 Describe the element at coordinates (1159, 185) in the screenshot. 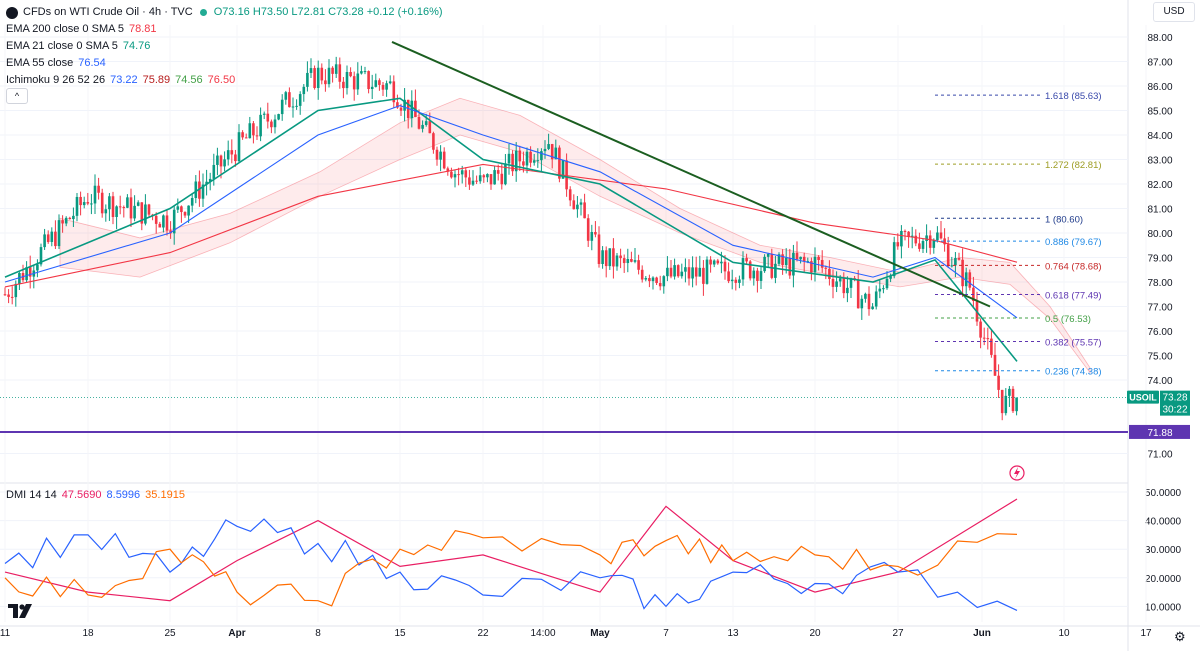

I see `price-tick-label: 82.00` at that location.